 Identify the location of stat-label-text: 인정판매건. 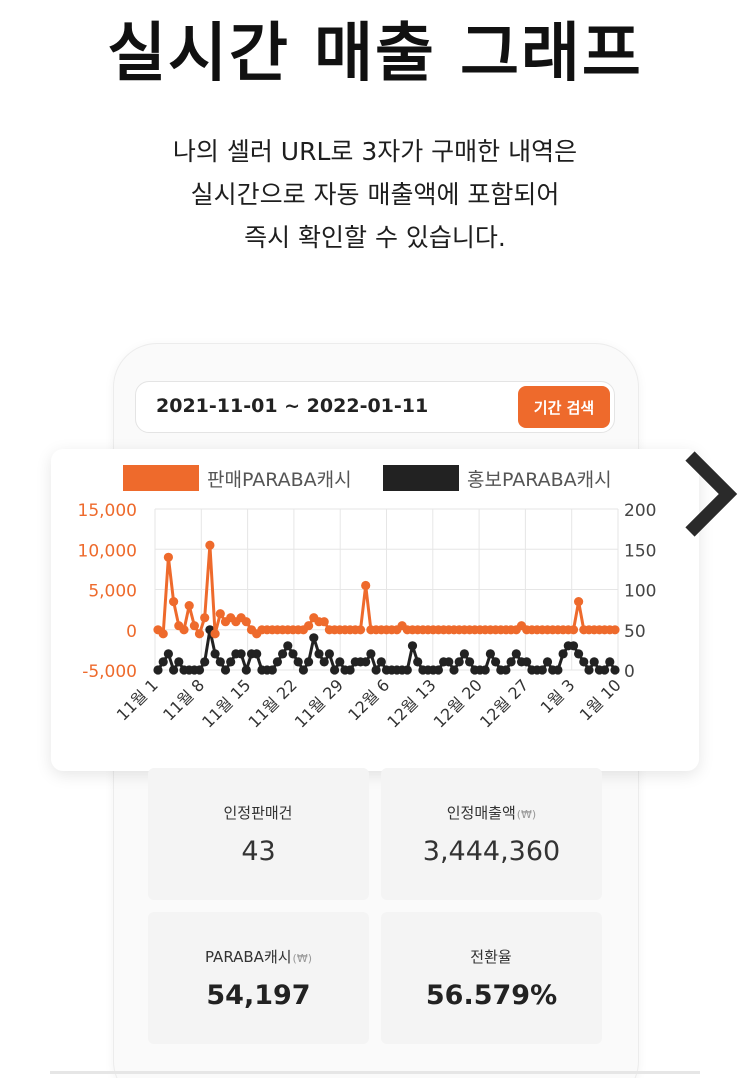
(258, 813).